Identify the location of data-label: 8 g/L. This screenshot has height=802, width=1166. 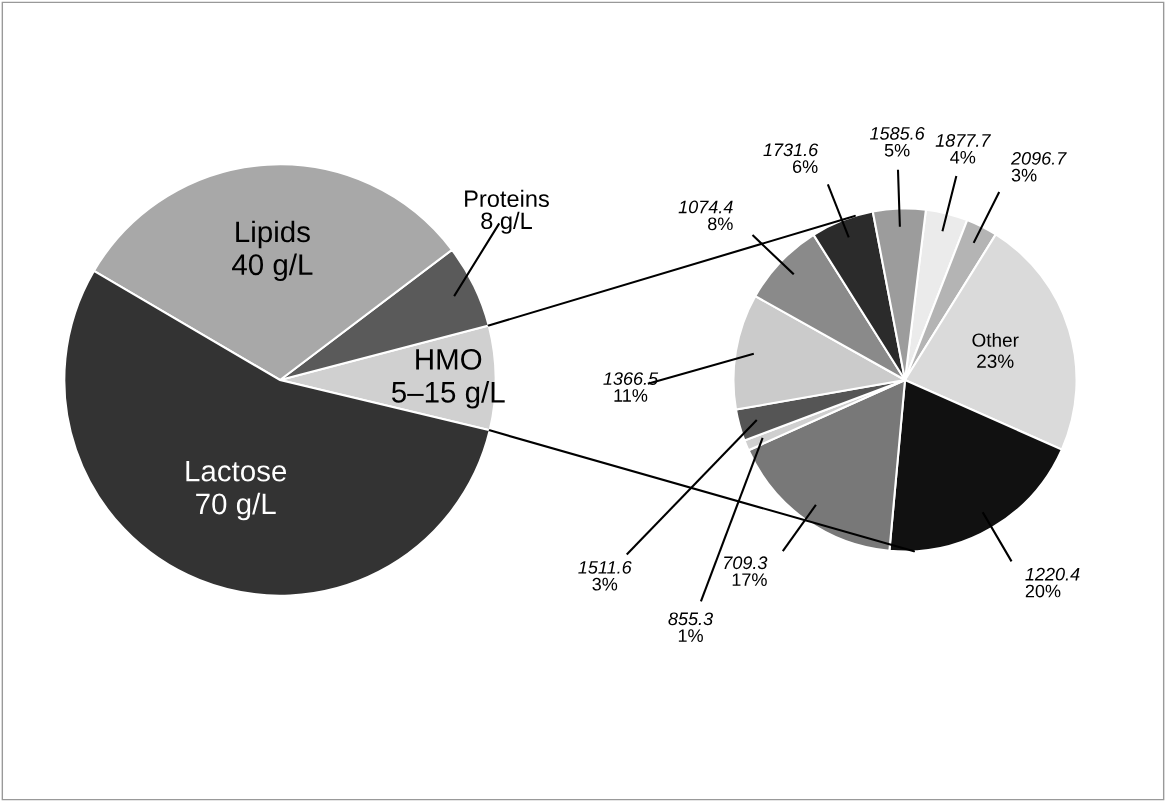
(506, 222).